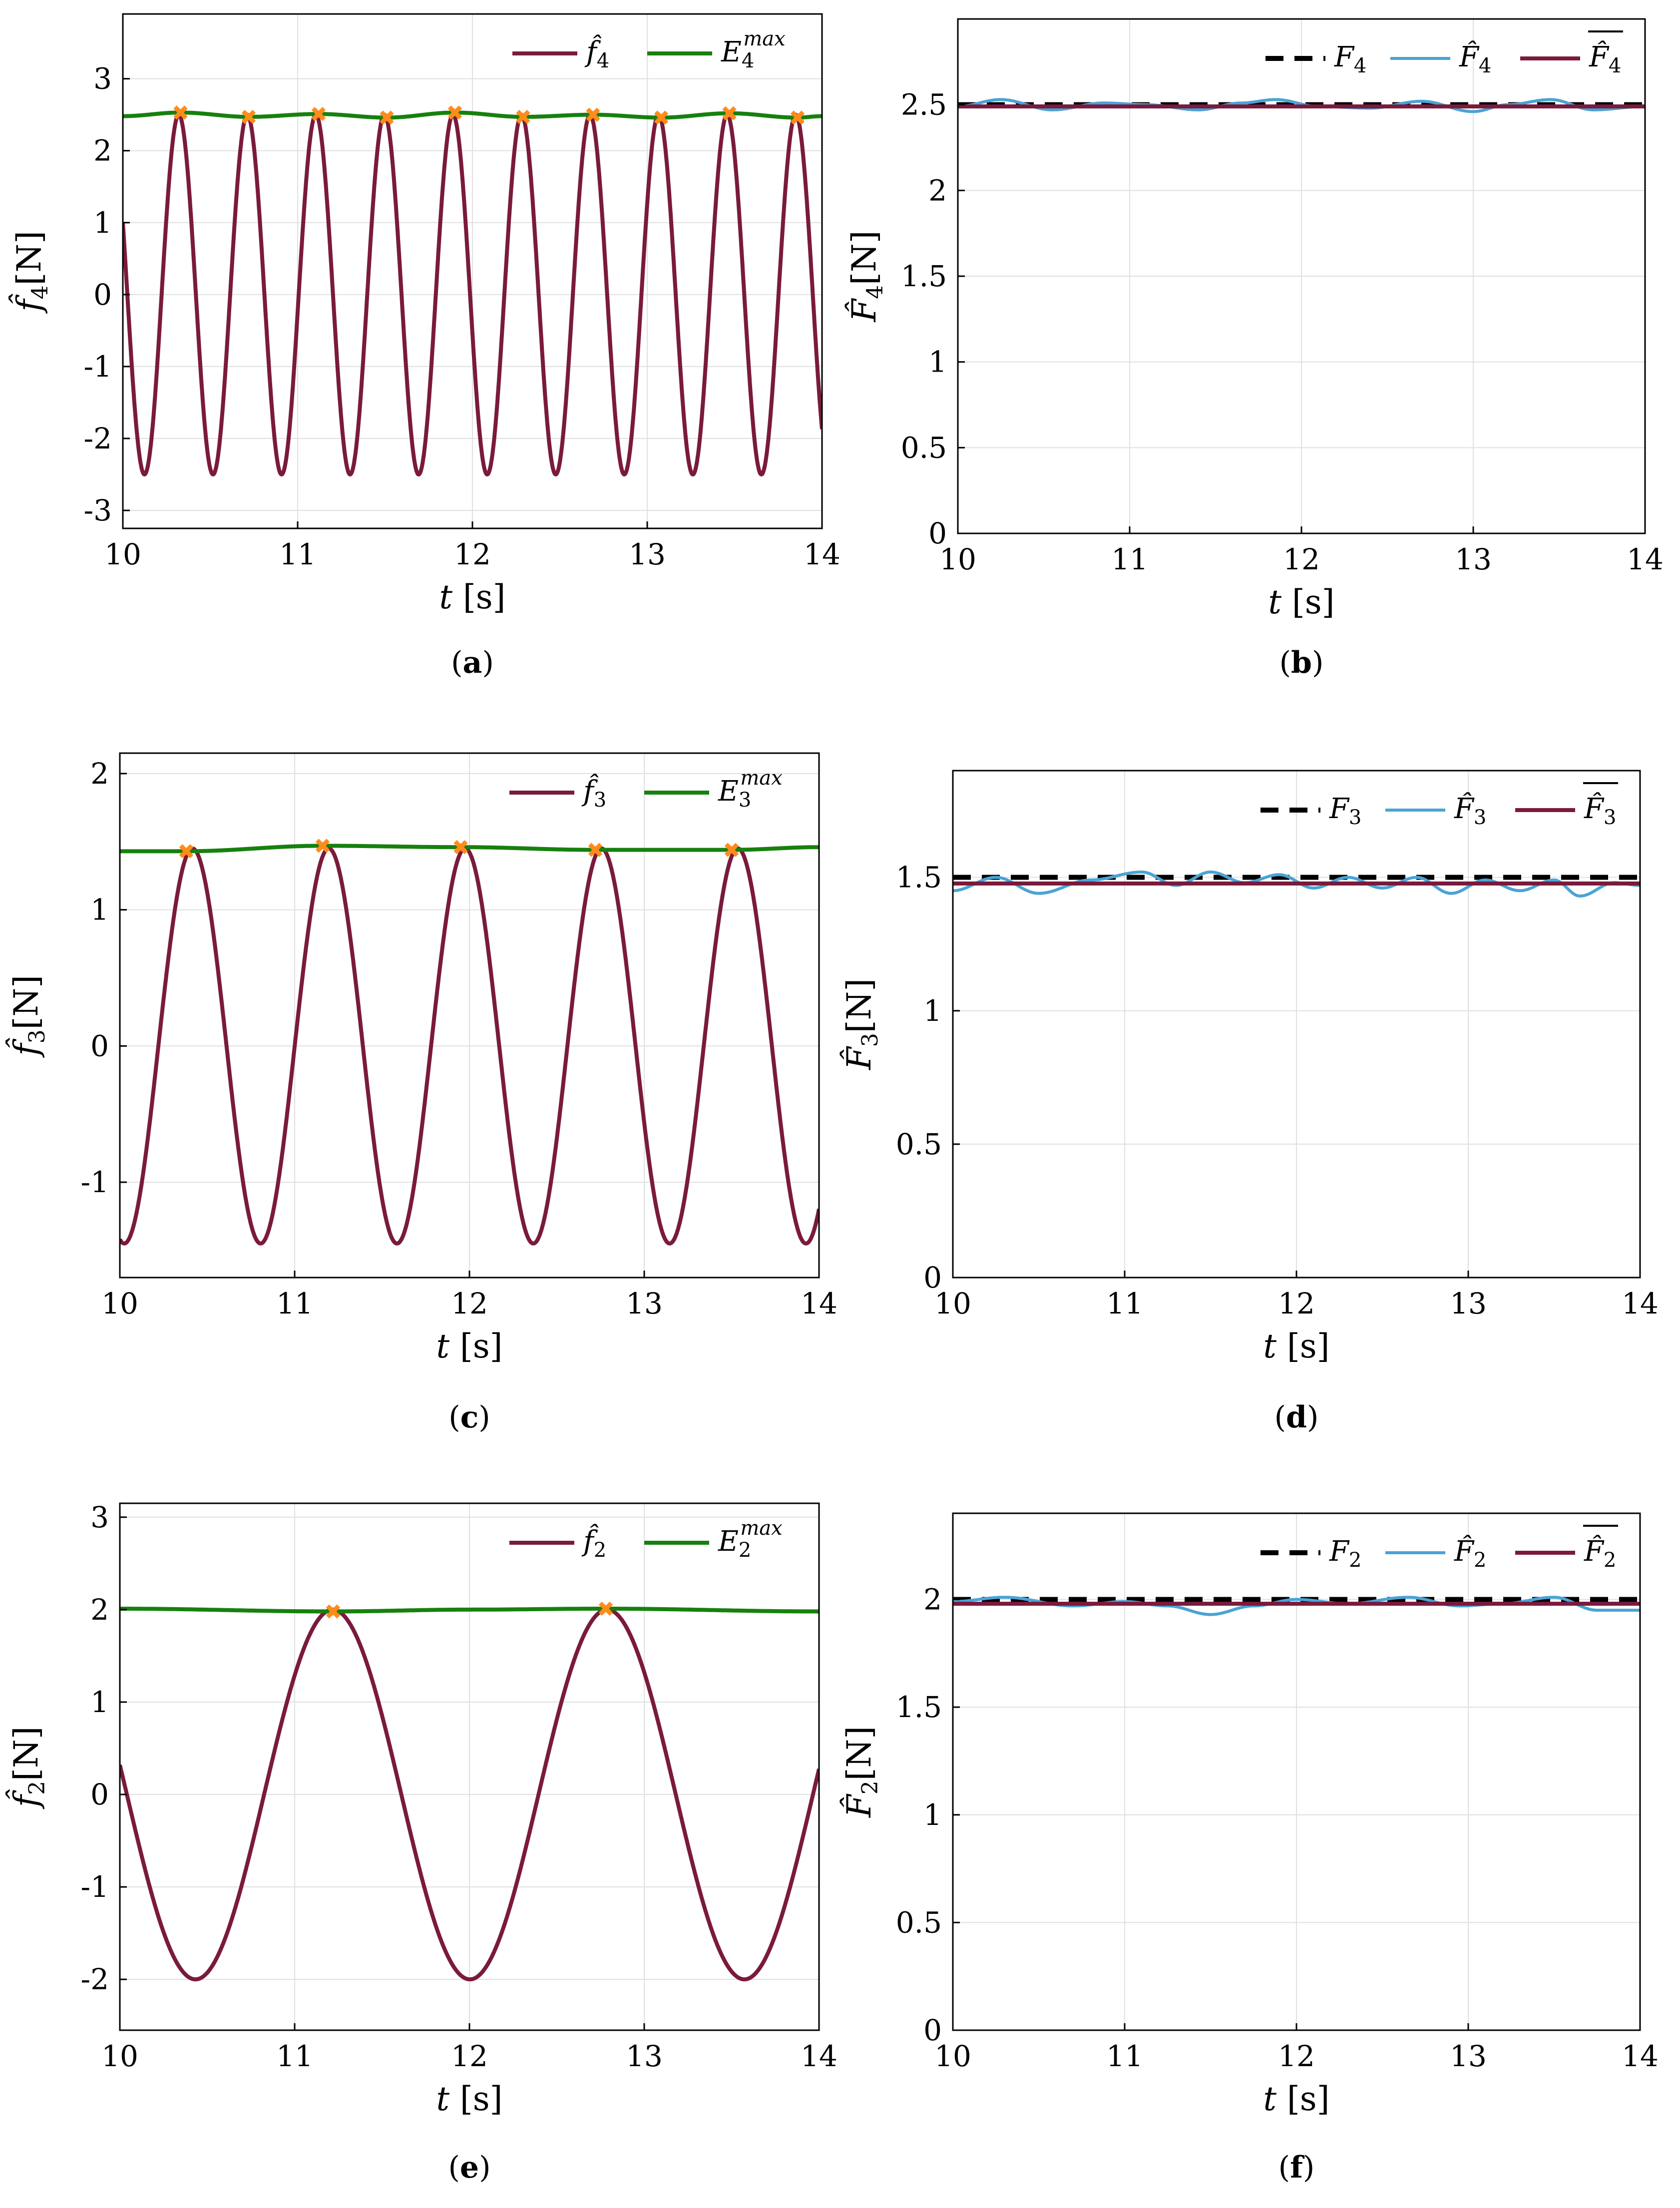  What do you see at coordinates (469, 1610) in the screenshot?
I see `series-line-E2^max` at bounding box center [469, 1610].